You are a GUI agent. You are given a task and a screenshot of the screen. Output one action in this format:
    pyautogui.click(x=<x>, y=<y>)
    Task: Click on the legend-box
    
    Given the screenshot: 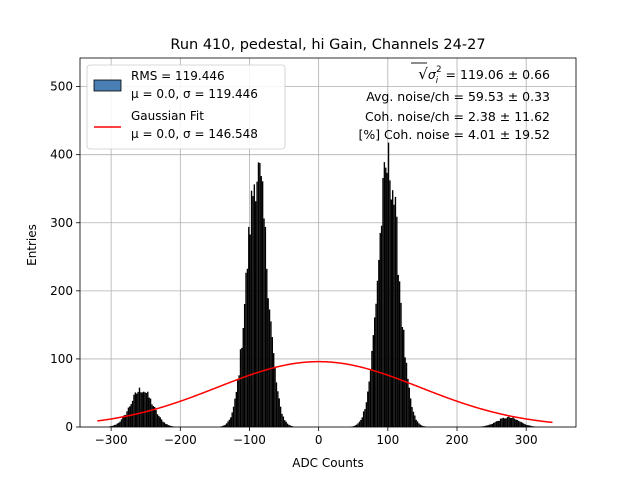 What is the action you would take?
    pyautogui.click(x=186, y=107)
    